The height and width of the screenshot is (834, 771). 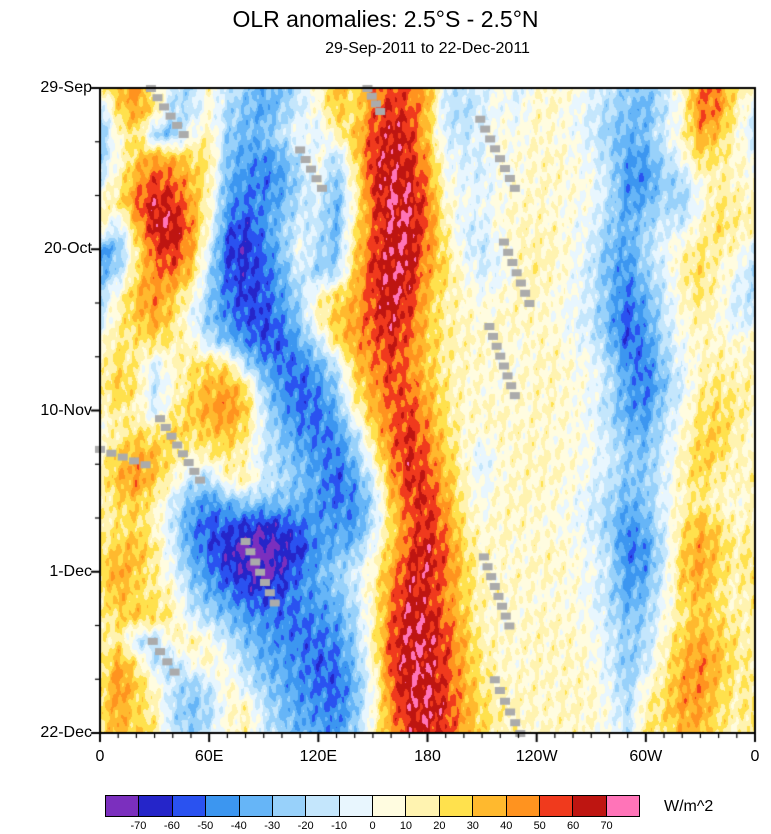 What do you see at coordinates (66, 87) in the screenshot?
I see `y-tick-label: 29-Sep` at bounding box center [66, 87].